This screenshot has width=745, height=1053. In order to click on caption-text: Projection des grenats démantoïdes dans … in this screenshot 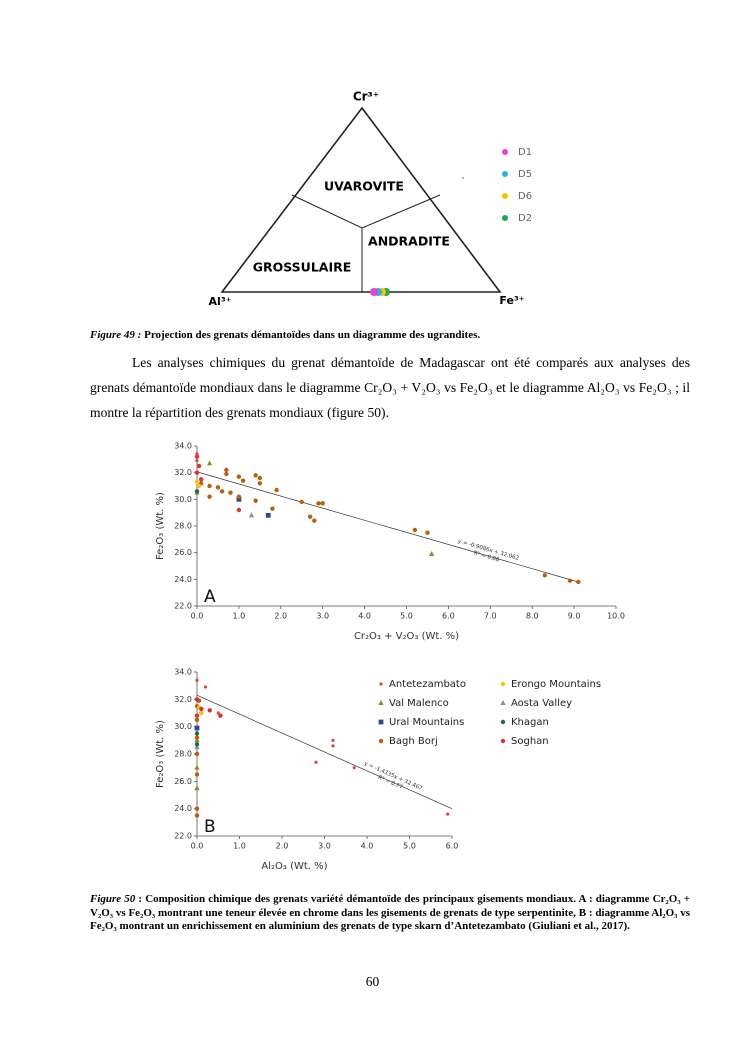, I will do `click(312, 335)`.